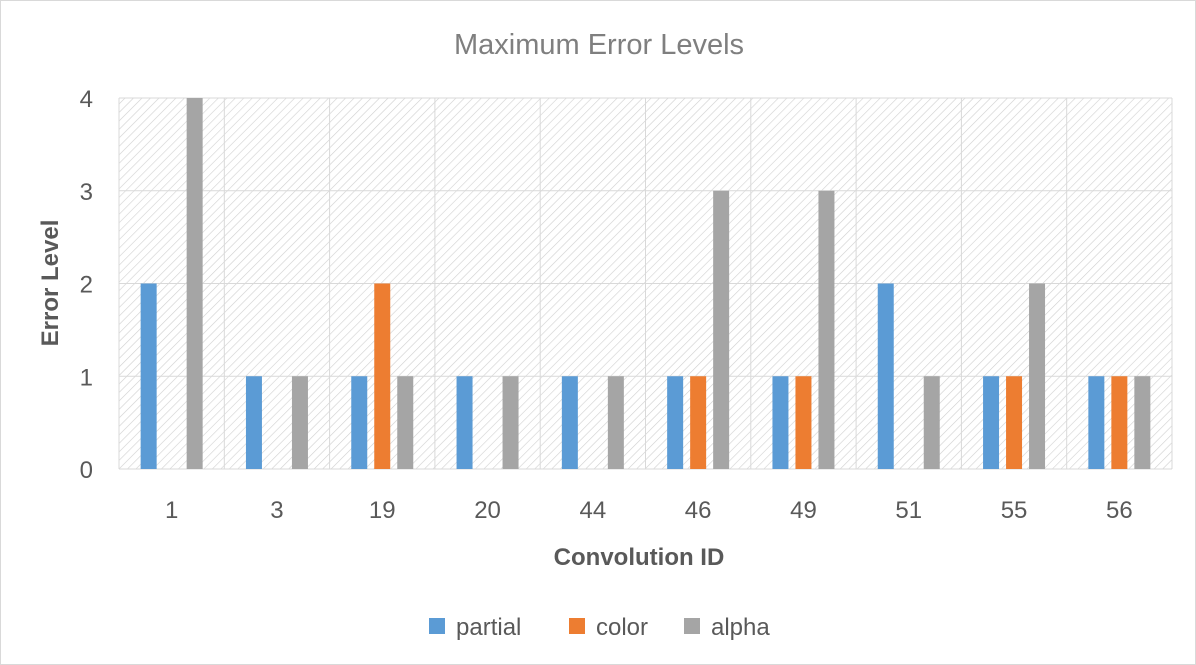  Describe the element at coordinates (487, 510) in the screenshot. I see `x-tick-label: 20` at that location.